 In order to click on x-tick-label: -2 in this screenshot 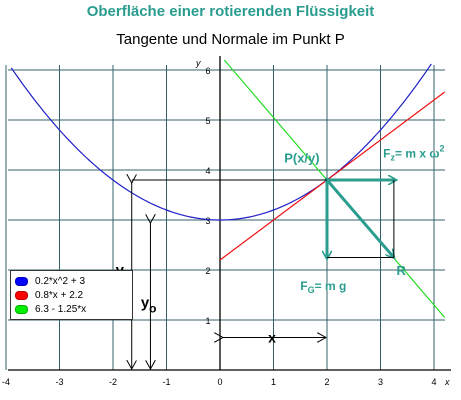, I will do `click(113, 382)`.